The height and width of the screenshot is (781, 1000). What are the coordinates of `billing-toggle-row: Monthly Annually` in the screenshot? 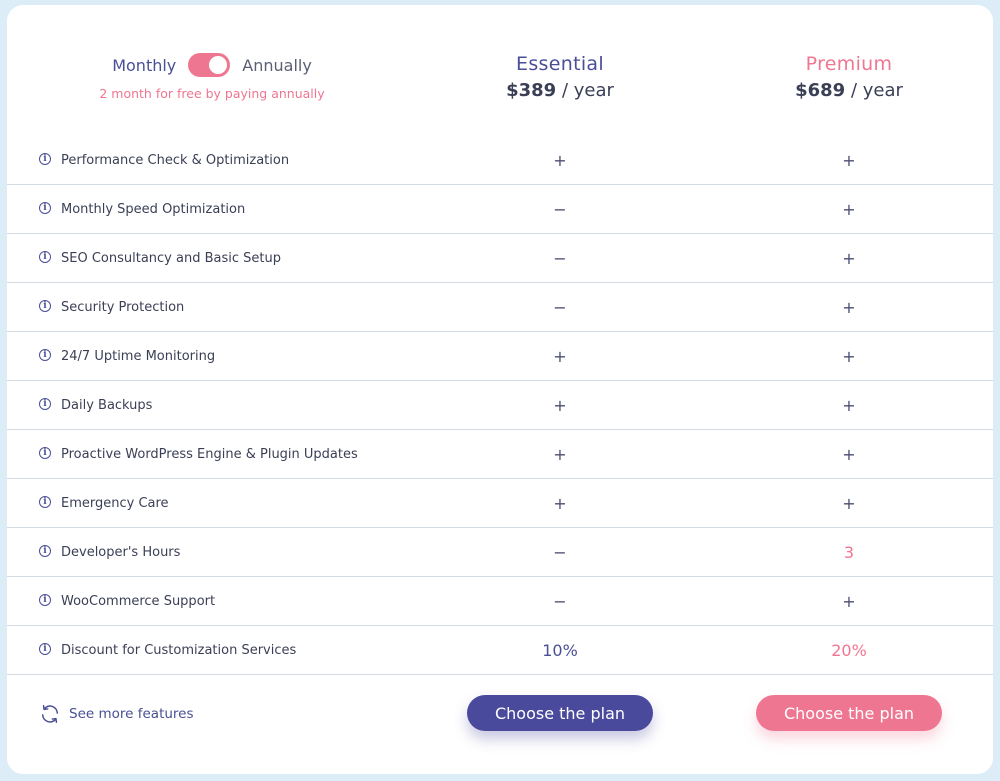 It's located at (212, 65).